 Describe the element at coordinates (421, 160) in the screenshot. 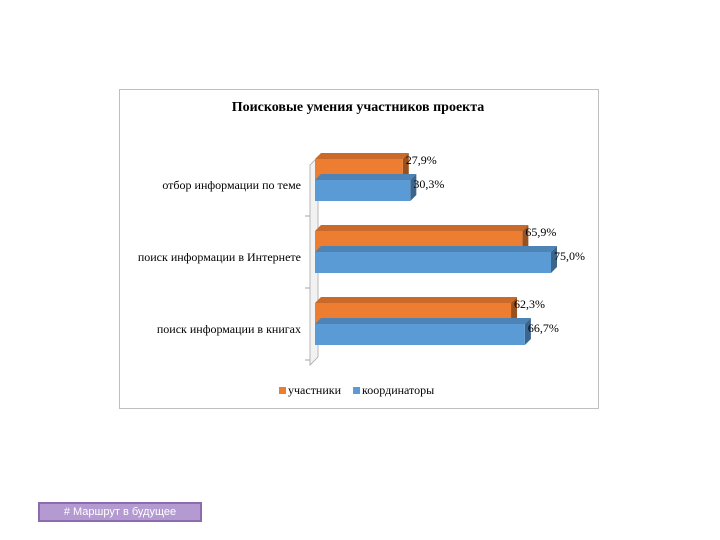

I see `data-label: 27,9%` at that location.